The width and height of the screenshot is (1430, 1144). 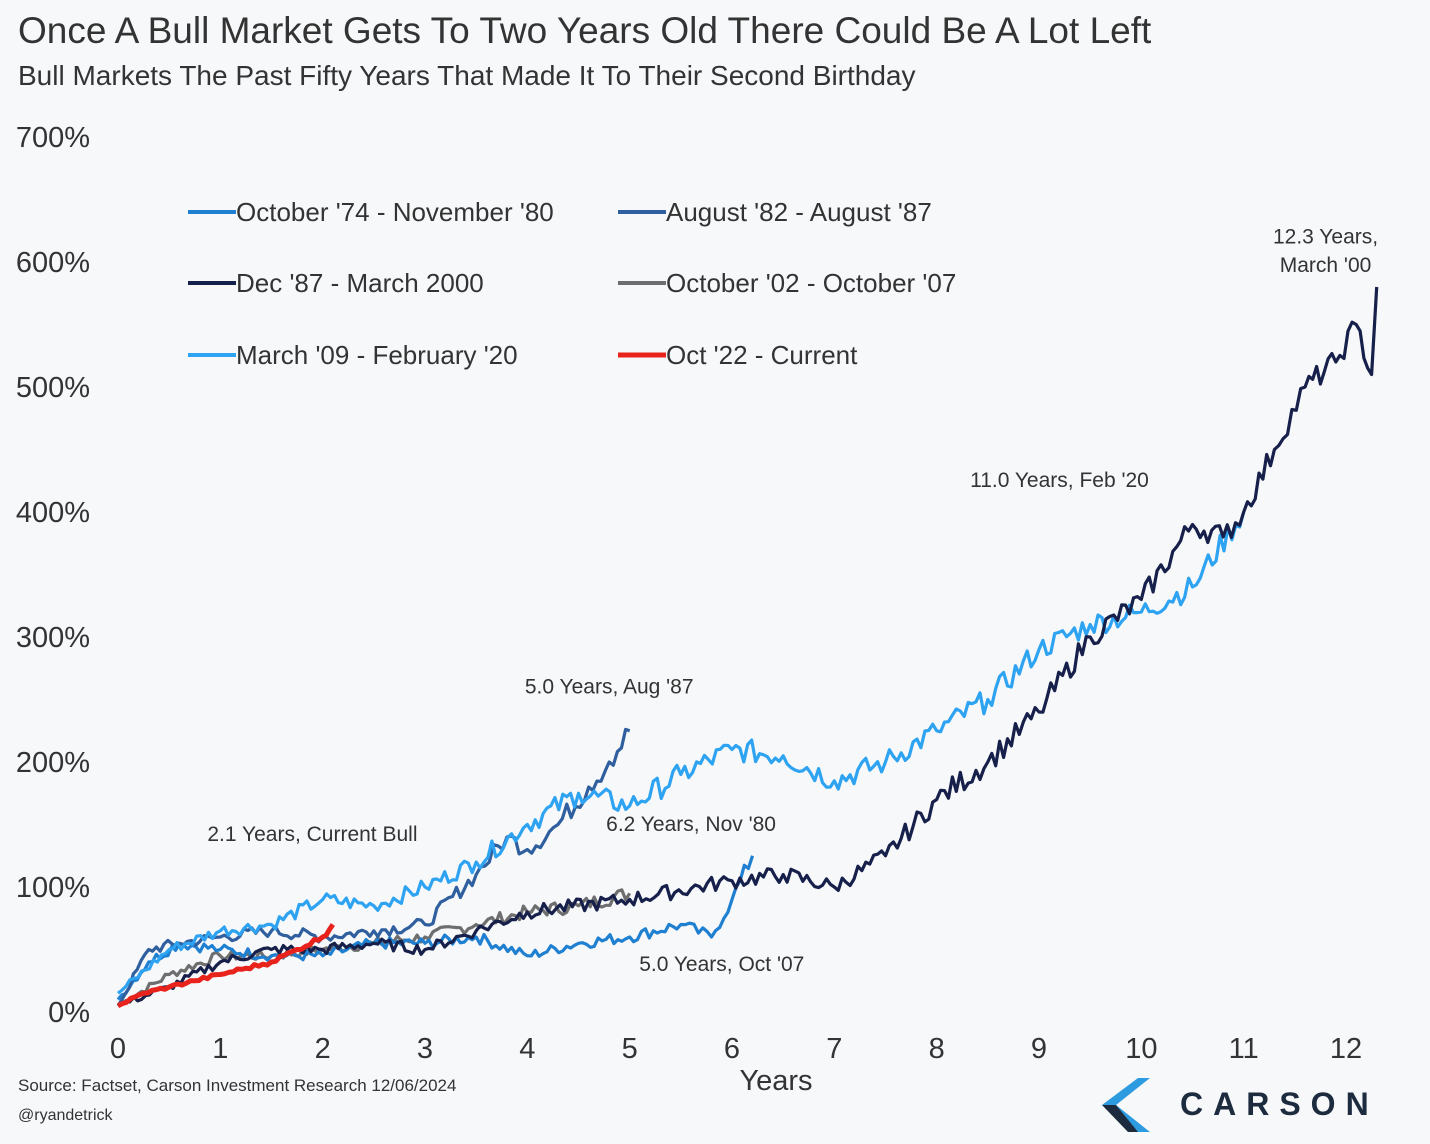 I want to click on x-tick-label: 10, so click(x=1141, y=1049).